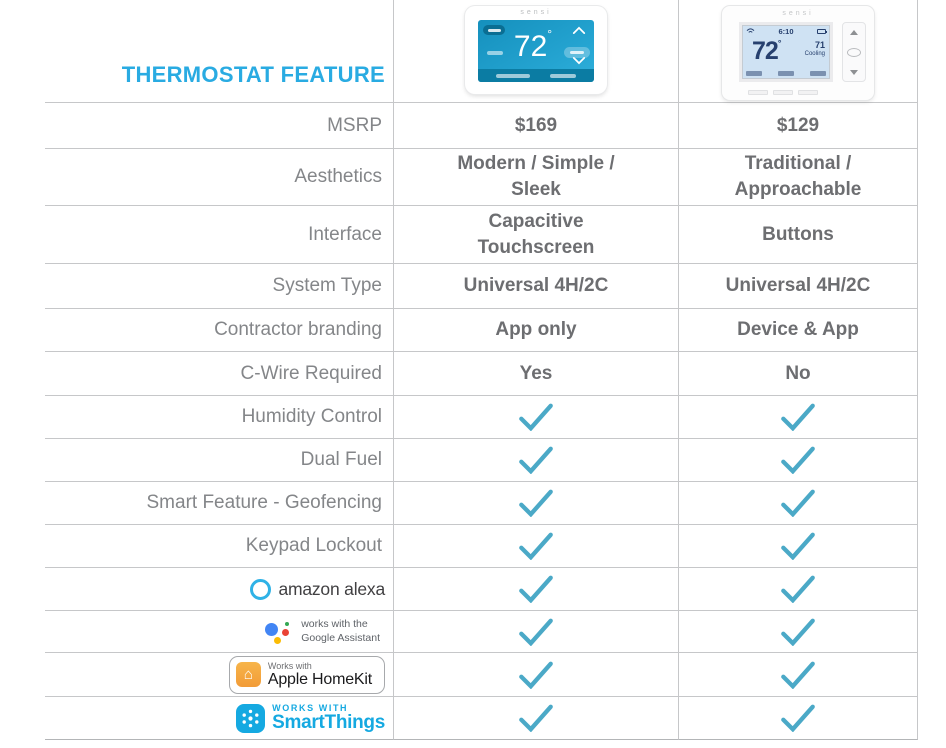 The height and width of the screenshot is (748, 946). I want to click on feature-value: Capacitive Touchscreen, so click(535, 235).